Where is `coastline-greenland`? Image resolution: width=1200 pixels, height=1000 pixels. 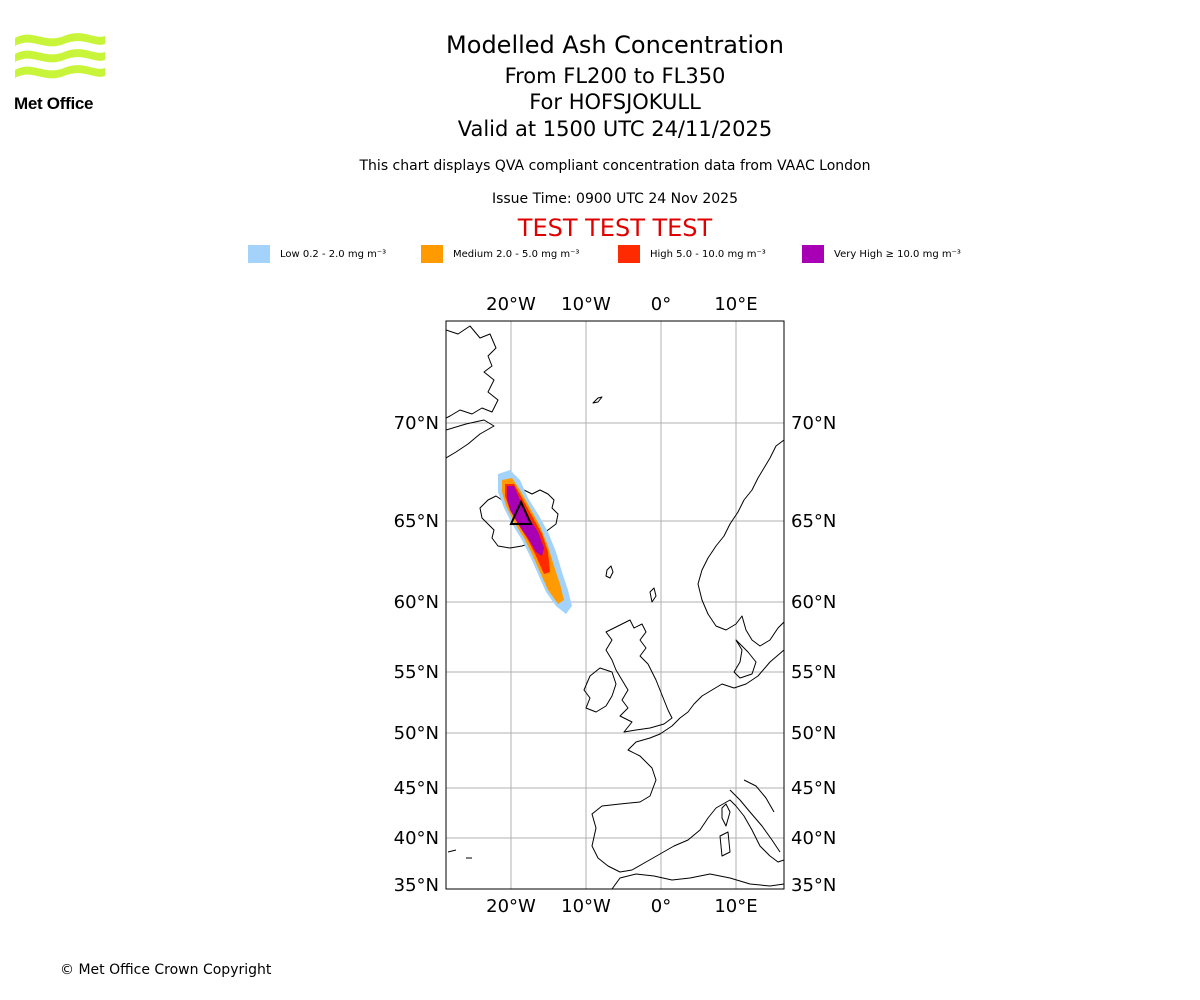 coastline-greenland is located at coordinates (472, 392).